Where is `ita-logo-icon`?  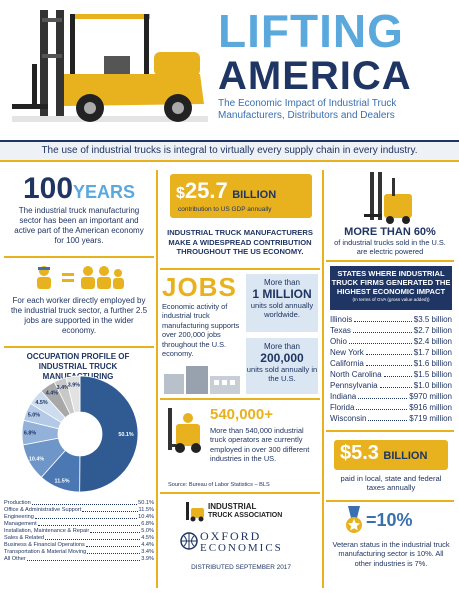
ita-logo-icon is located at coordinates (195, 512).